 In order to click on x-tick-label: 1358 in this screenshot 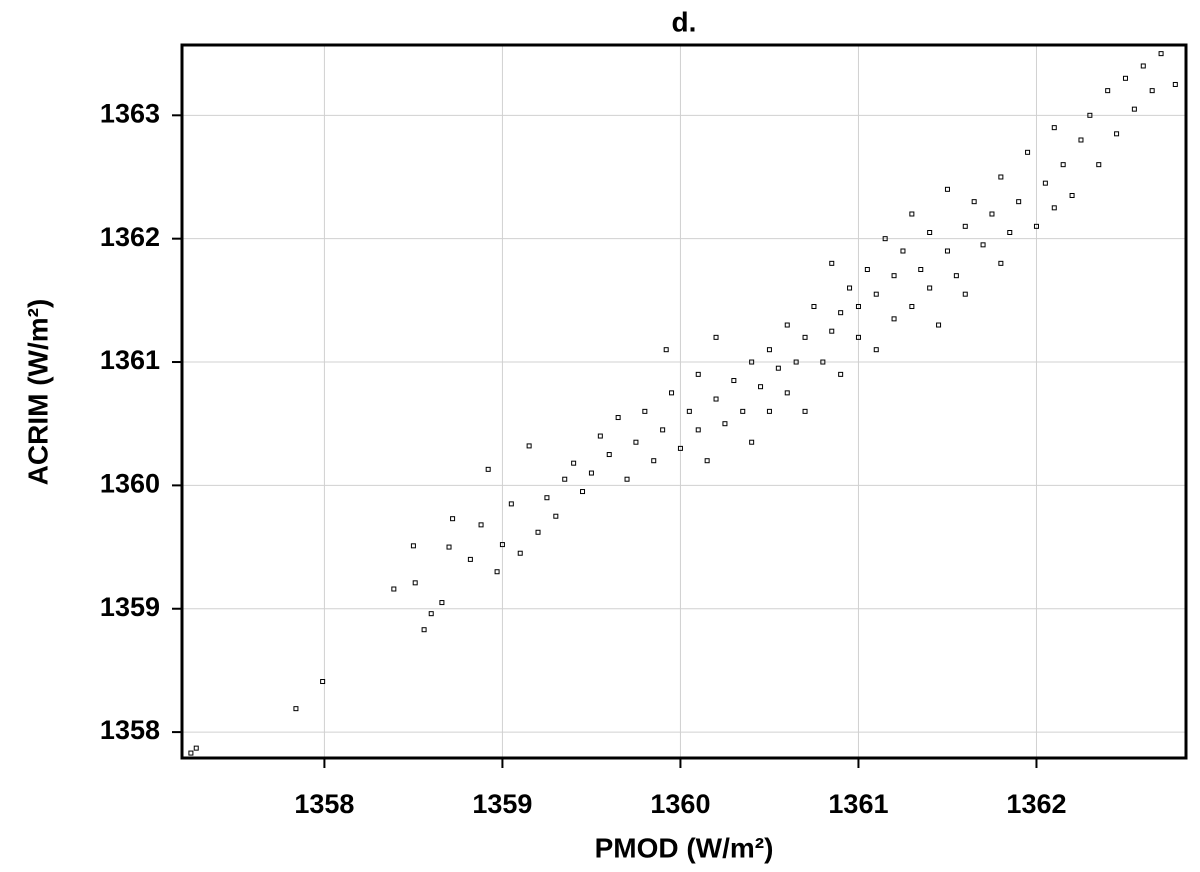, I will do `click(324, 804)`.